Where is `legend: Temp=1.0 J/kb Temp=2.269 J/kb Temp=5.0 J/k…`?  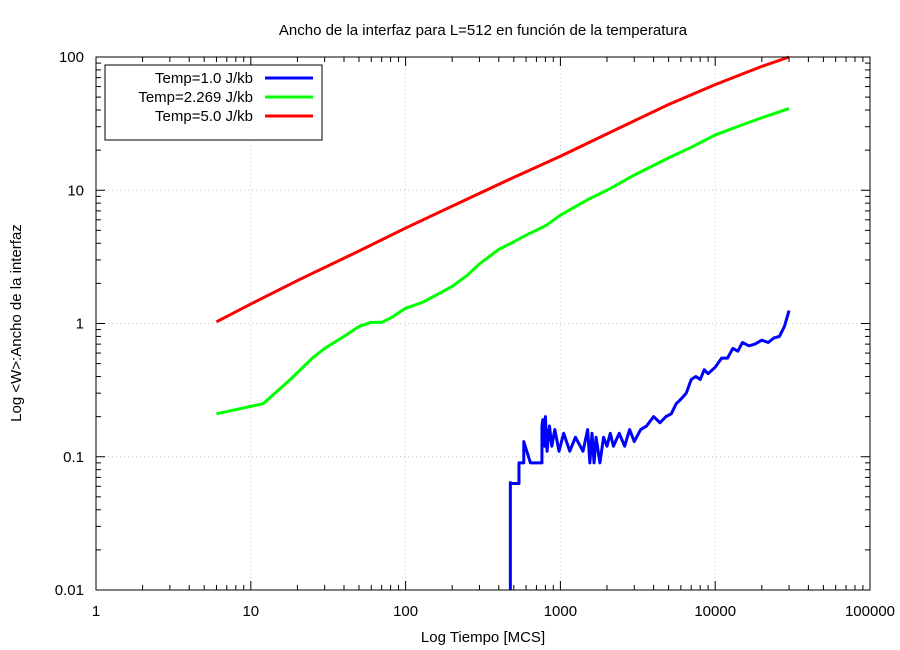
legend: Temp=1.0 J/kb Temp=2.269 J/kb Temp=5.0 J/k… is located at coordinates (213, 102).